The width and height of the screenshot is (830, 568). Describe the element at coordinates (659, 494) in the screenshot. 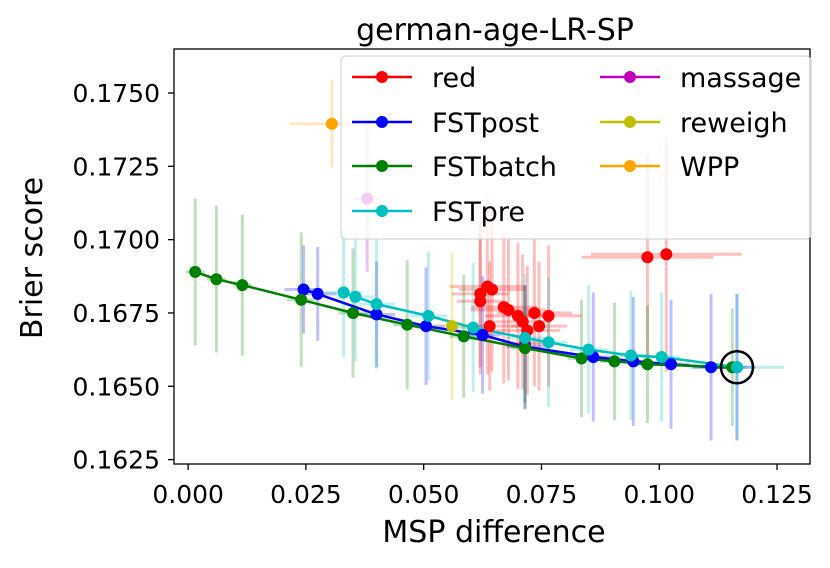

I see `x-tick-label-4: 0.100` at that location.